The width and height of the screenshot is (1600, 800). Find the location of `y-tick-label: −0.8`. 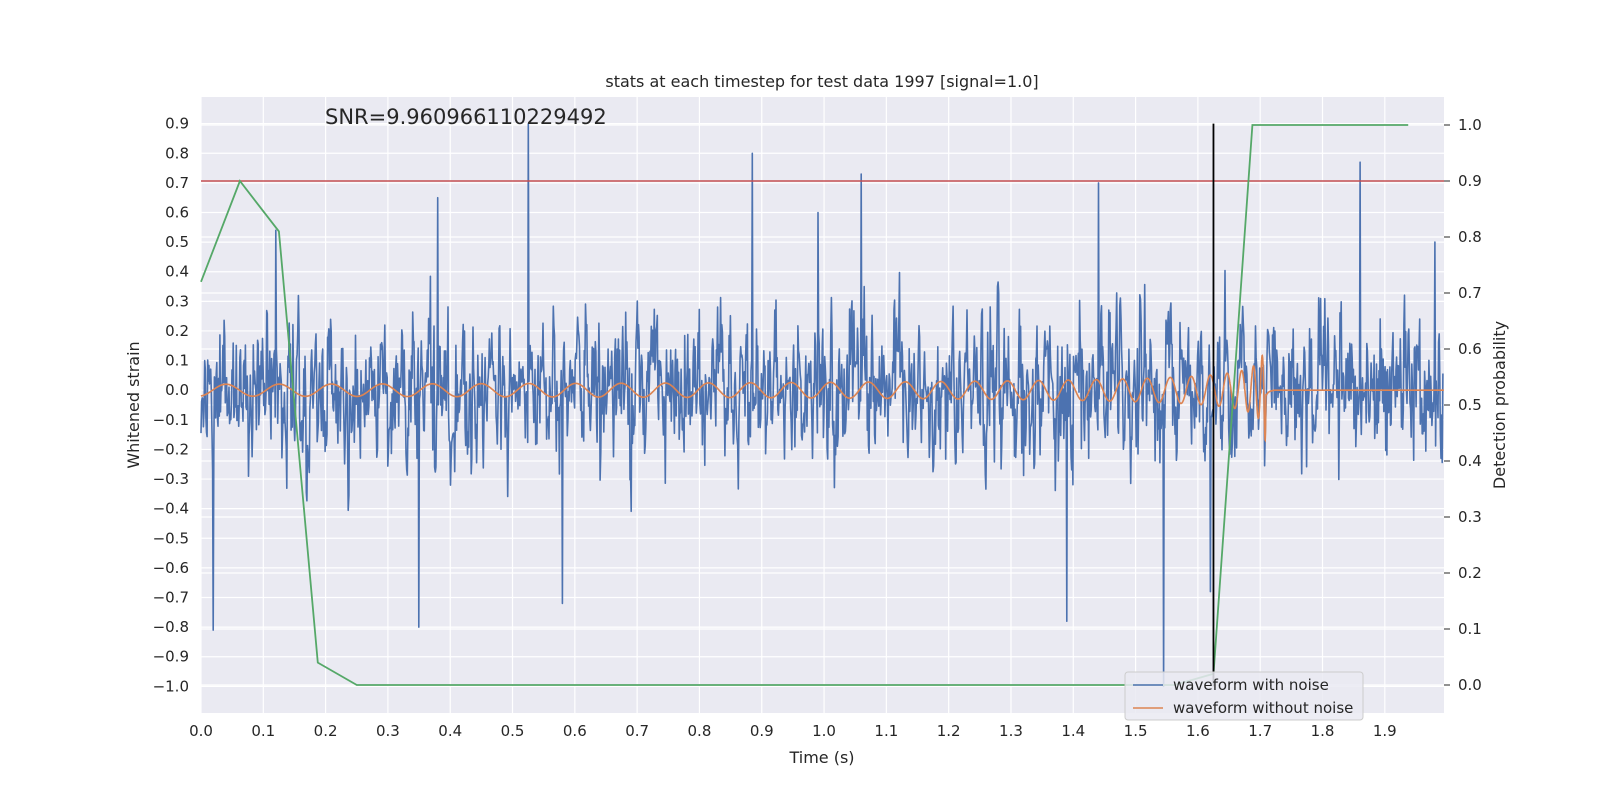

y-tick-label: −0.8 is located at coordinates (171, 627).